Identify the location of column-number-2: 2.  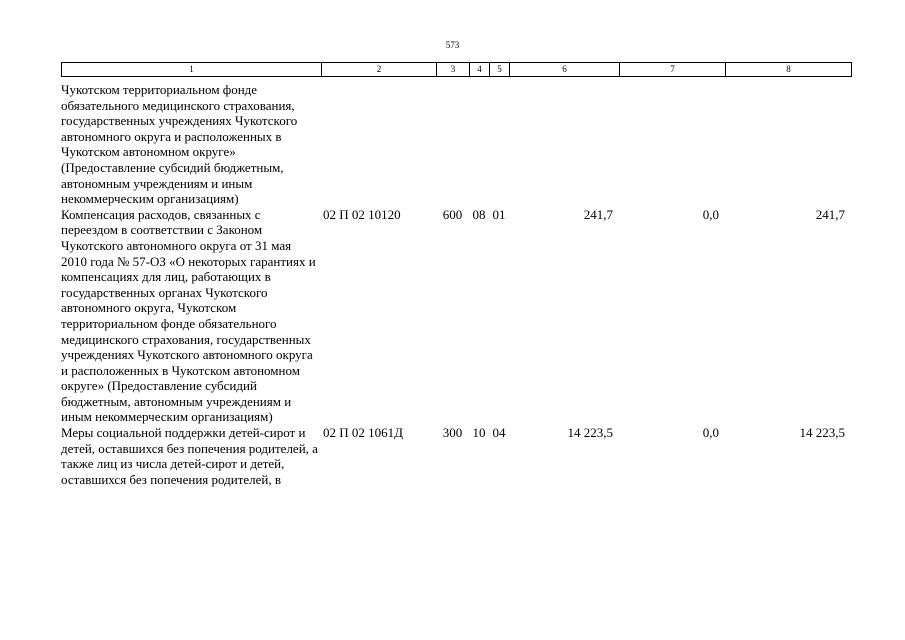
(379, 69).